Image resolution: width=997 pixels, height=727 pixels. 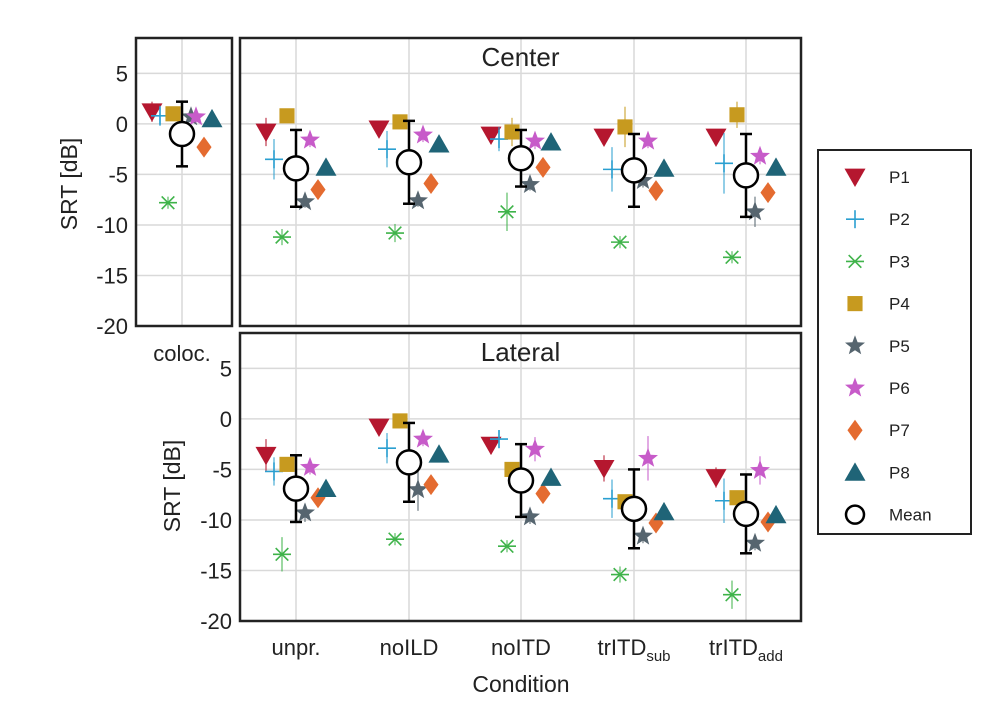 I want to click on legend-item-p5: P5, so click(x=877, y=345).